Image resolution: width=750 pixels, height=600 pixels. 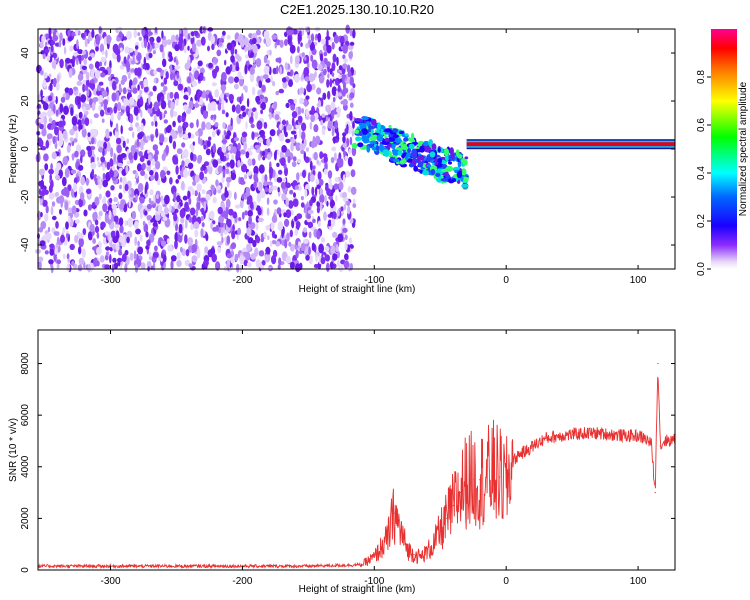 What do you see at coordinates (701, 125) in the screenshot?
I see `colorbar-tick-label: 0.6` at bounding box center [701, 125].